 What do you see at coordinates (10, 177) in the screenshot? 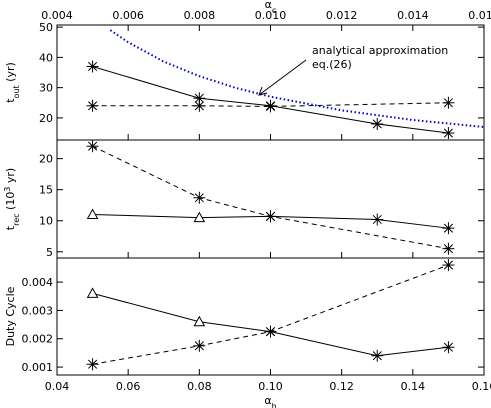
I see `axis-label-part: yr)` at bounding box center [10, 177].